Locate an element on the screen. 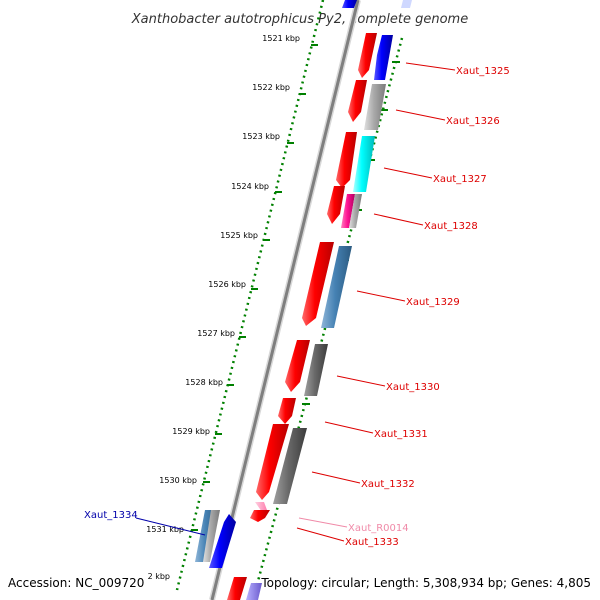 The width and height of the screenshot is (600, 600). tick-label: 1528 kbp is located at coordinates (204, 382).